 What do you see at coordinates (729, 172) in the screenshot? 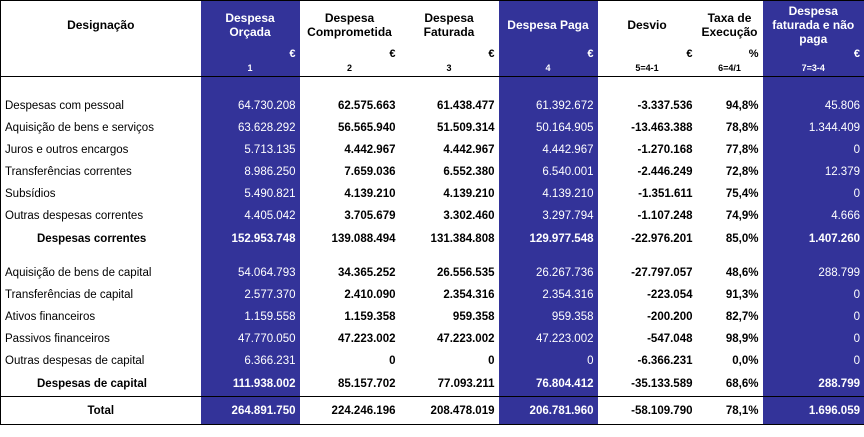
I see `value-cell: 72,8%` at bounding box center [729, 172].